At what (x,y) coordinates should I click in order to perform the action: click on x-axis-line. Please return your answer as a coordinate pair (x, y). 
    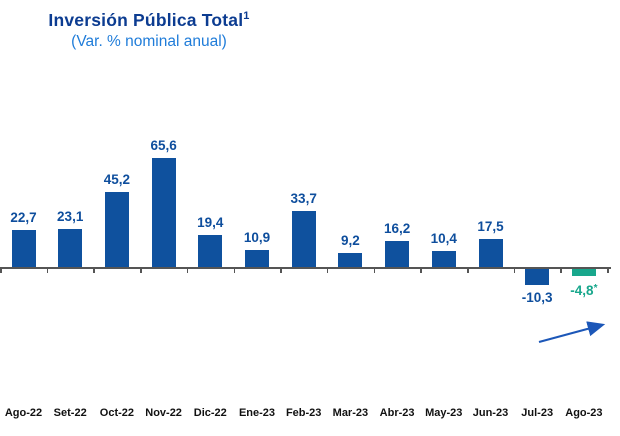
    Looking at the image, I should click on (305, 268).